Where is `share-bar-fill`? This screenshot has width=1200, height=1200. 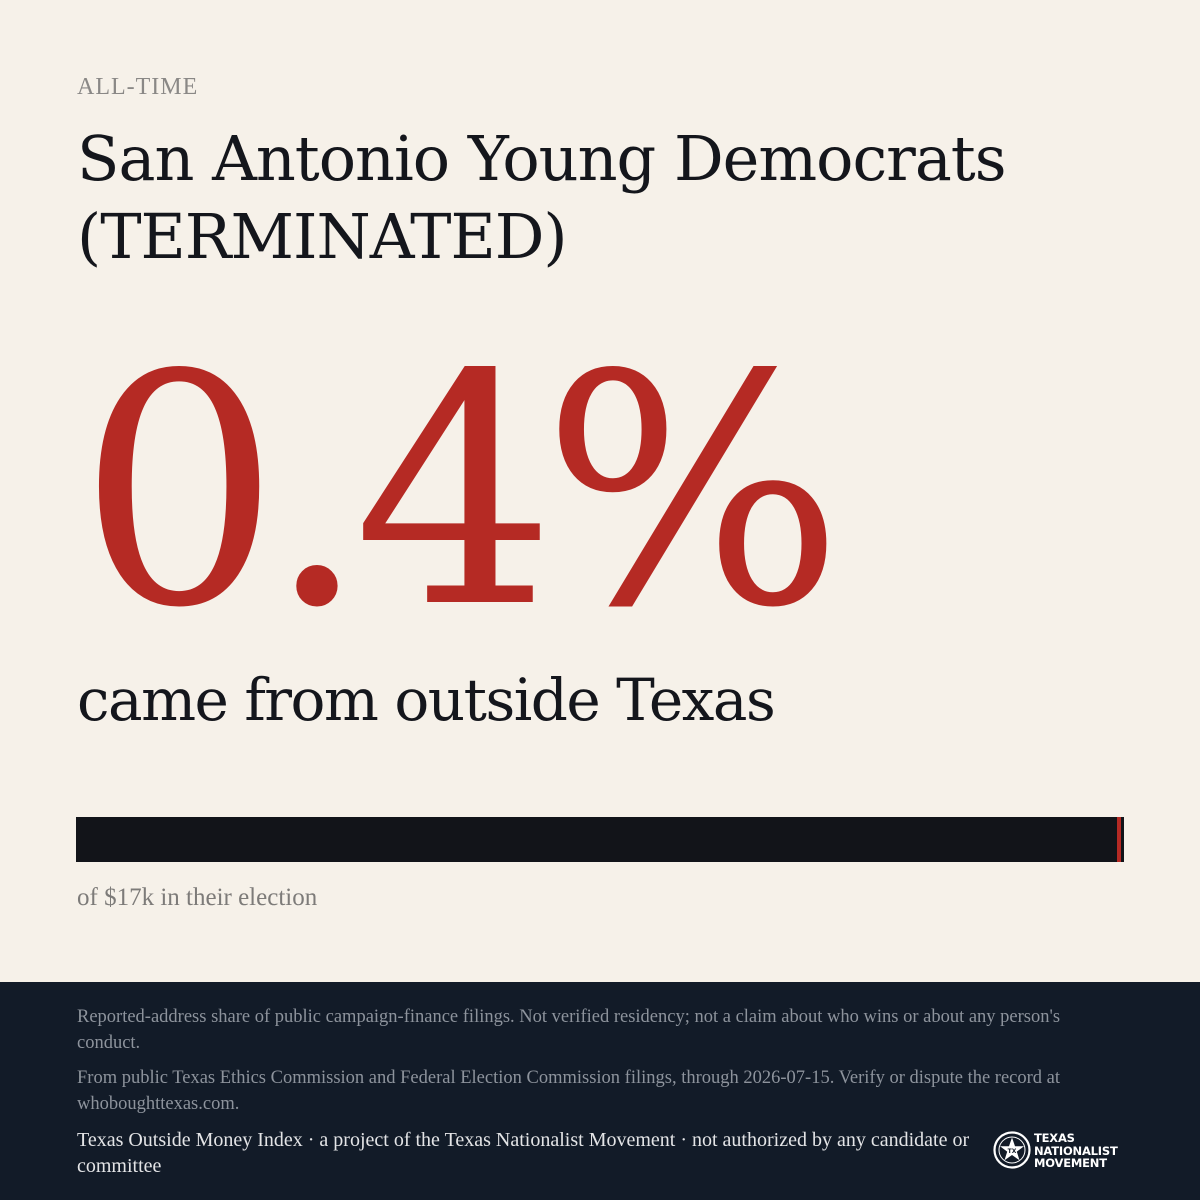 share-bar-fill is located at coordinates (1118, 839).